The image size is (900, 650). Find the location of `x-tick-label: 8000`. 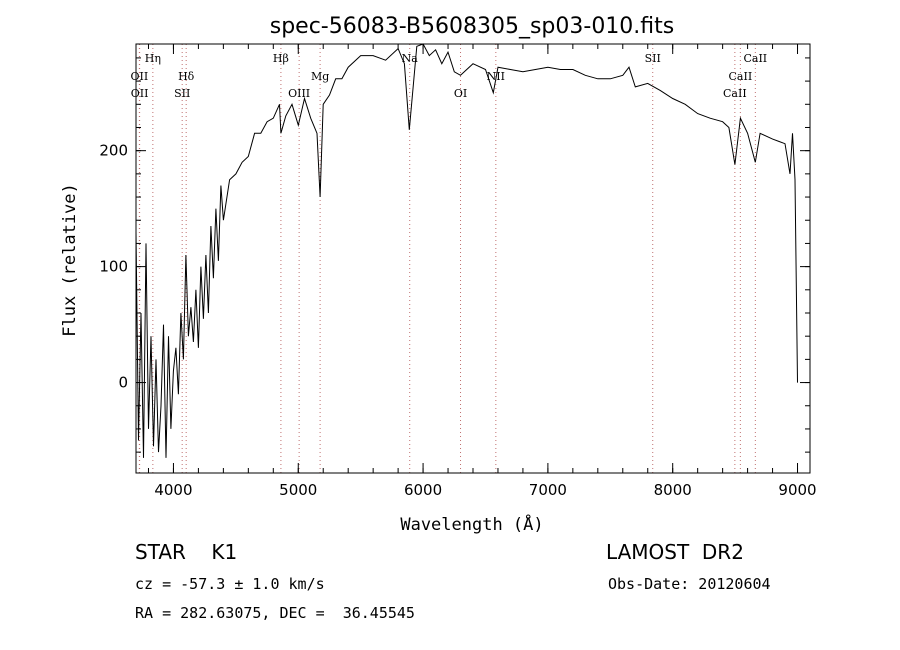

x-tick-label: 8000 is located at coordinates (673, 490).